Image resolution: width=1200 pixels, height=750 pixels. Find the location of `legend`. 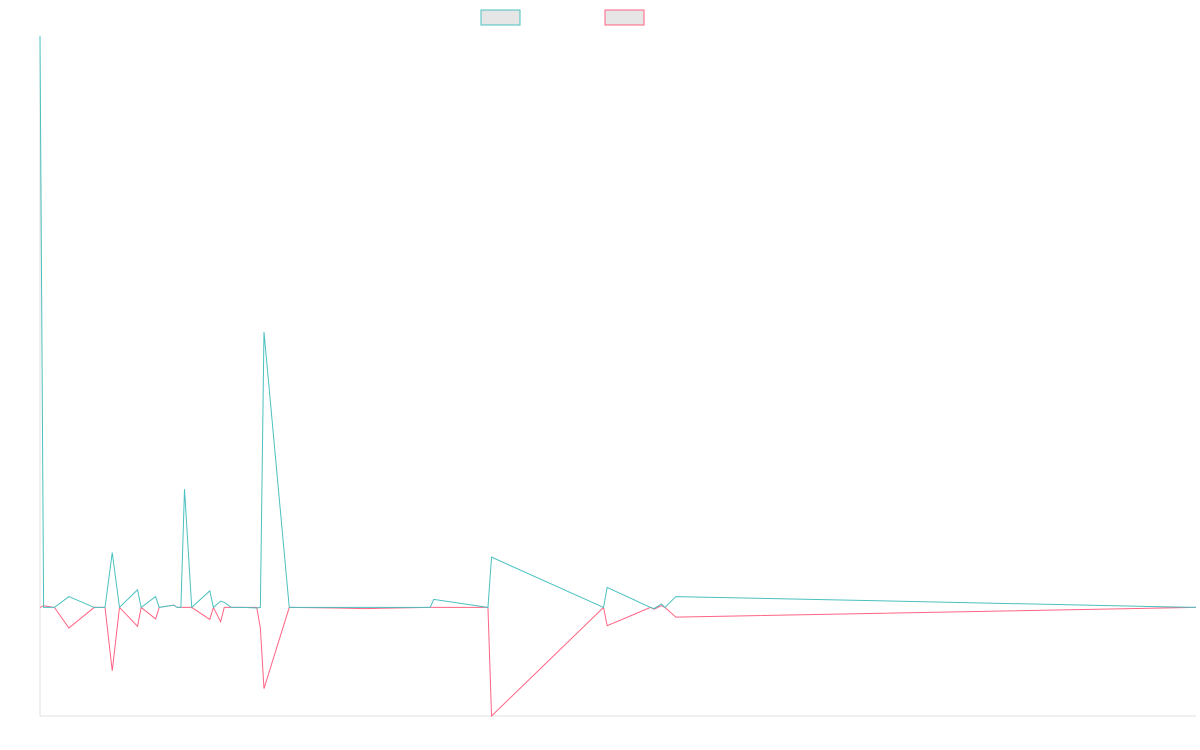

legend is located at coordinates (562, 17).